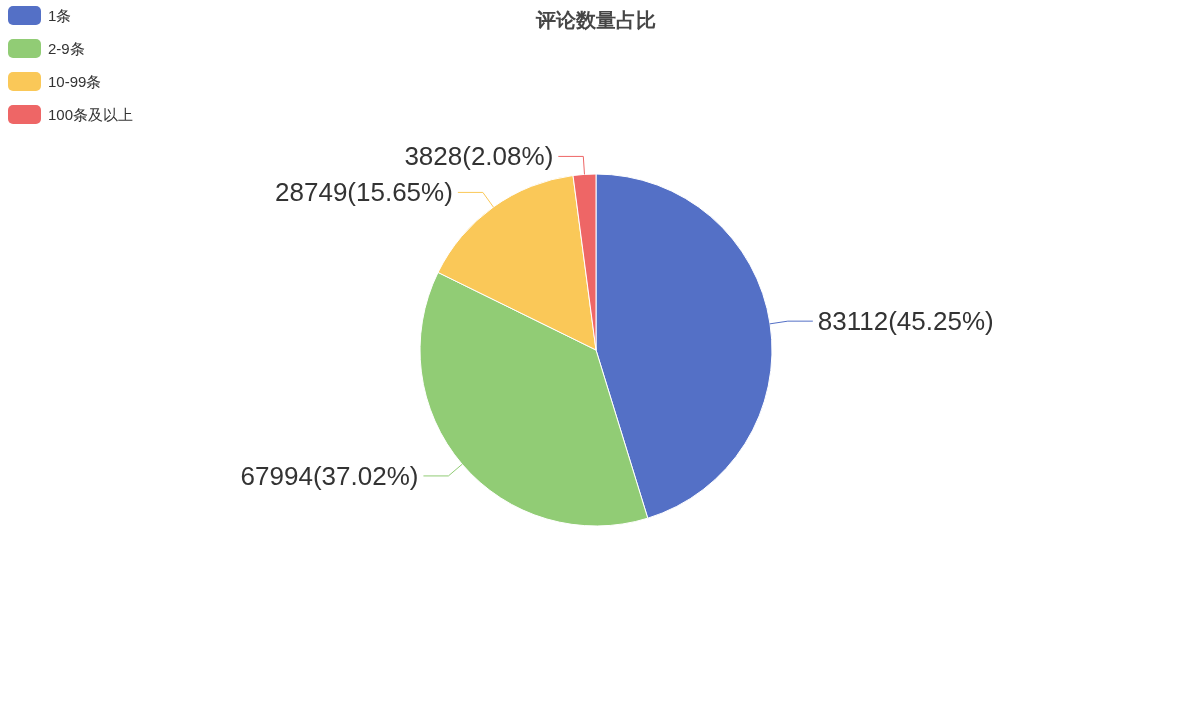 The image size is (1192, 702). What do you see at coordinates (479, 156) in the screenshot?
I see `data-label: 3828(2.08%)` at bounding box center [479, 156].